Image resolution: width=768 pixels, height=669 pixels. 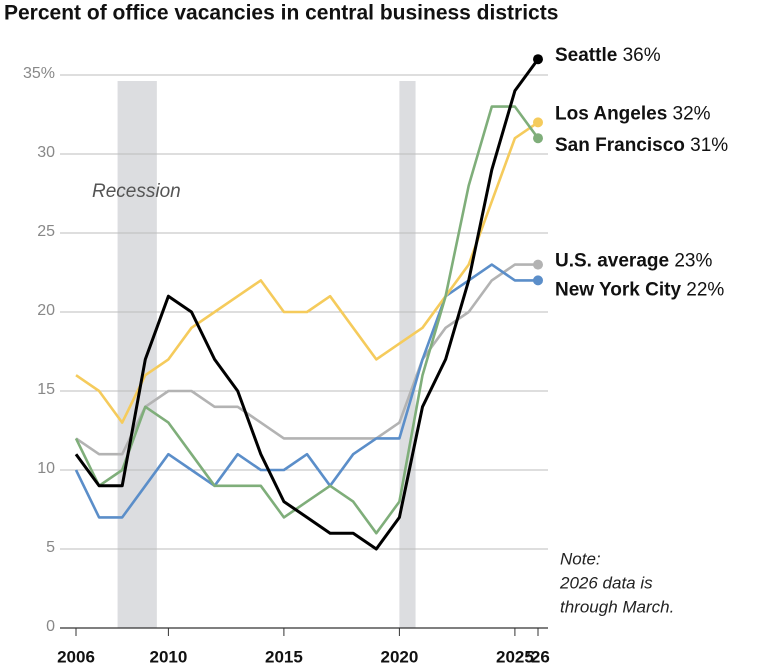 I want to click on x-tick-label: 2020, so click(x=399, y=656).